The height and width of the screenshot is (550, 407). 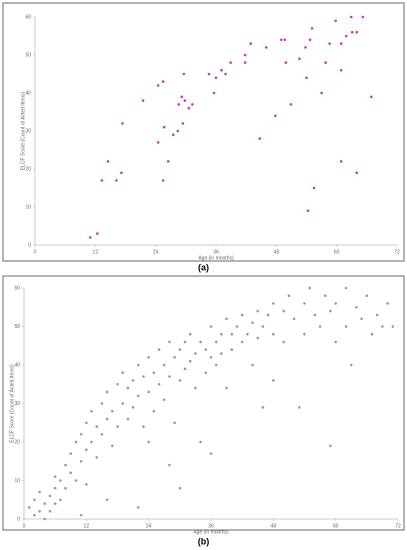 I want to click on y-tick-label: 60, so click(x=28, y=17).